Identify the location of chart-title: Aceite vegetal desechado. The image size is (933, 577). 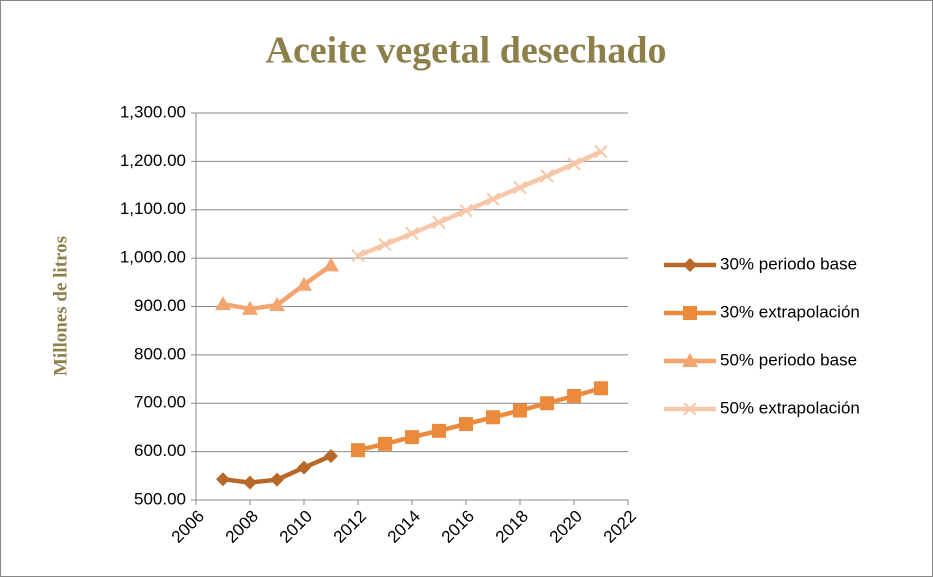
(466, 51).